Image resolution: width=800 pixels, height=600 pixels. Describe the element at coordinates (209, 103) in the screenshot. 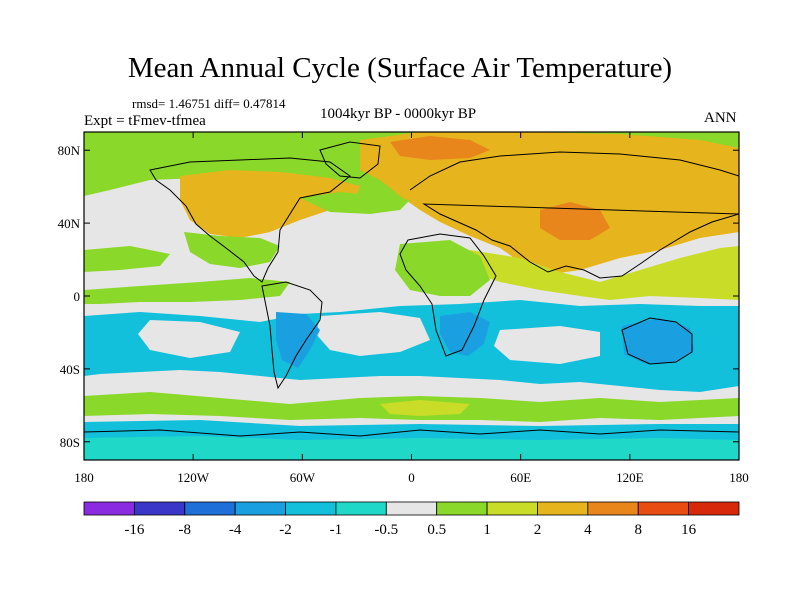

I see `stats-label: rmsd= 1.46751 diff= 0.47814` at that location.